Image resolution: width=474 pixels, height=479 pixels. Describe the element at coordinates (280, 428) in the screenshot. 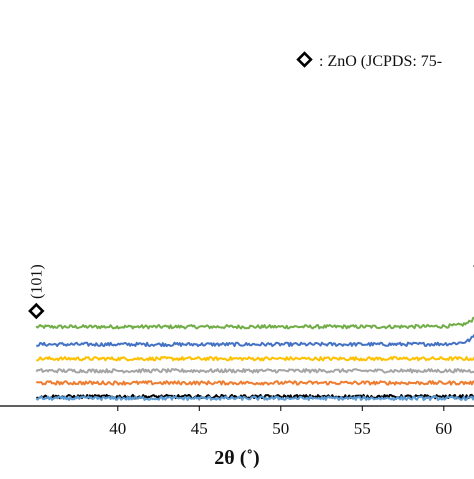

I see `x-tick-label: 50` at that location.